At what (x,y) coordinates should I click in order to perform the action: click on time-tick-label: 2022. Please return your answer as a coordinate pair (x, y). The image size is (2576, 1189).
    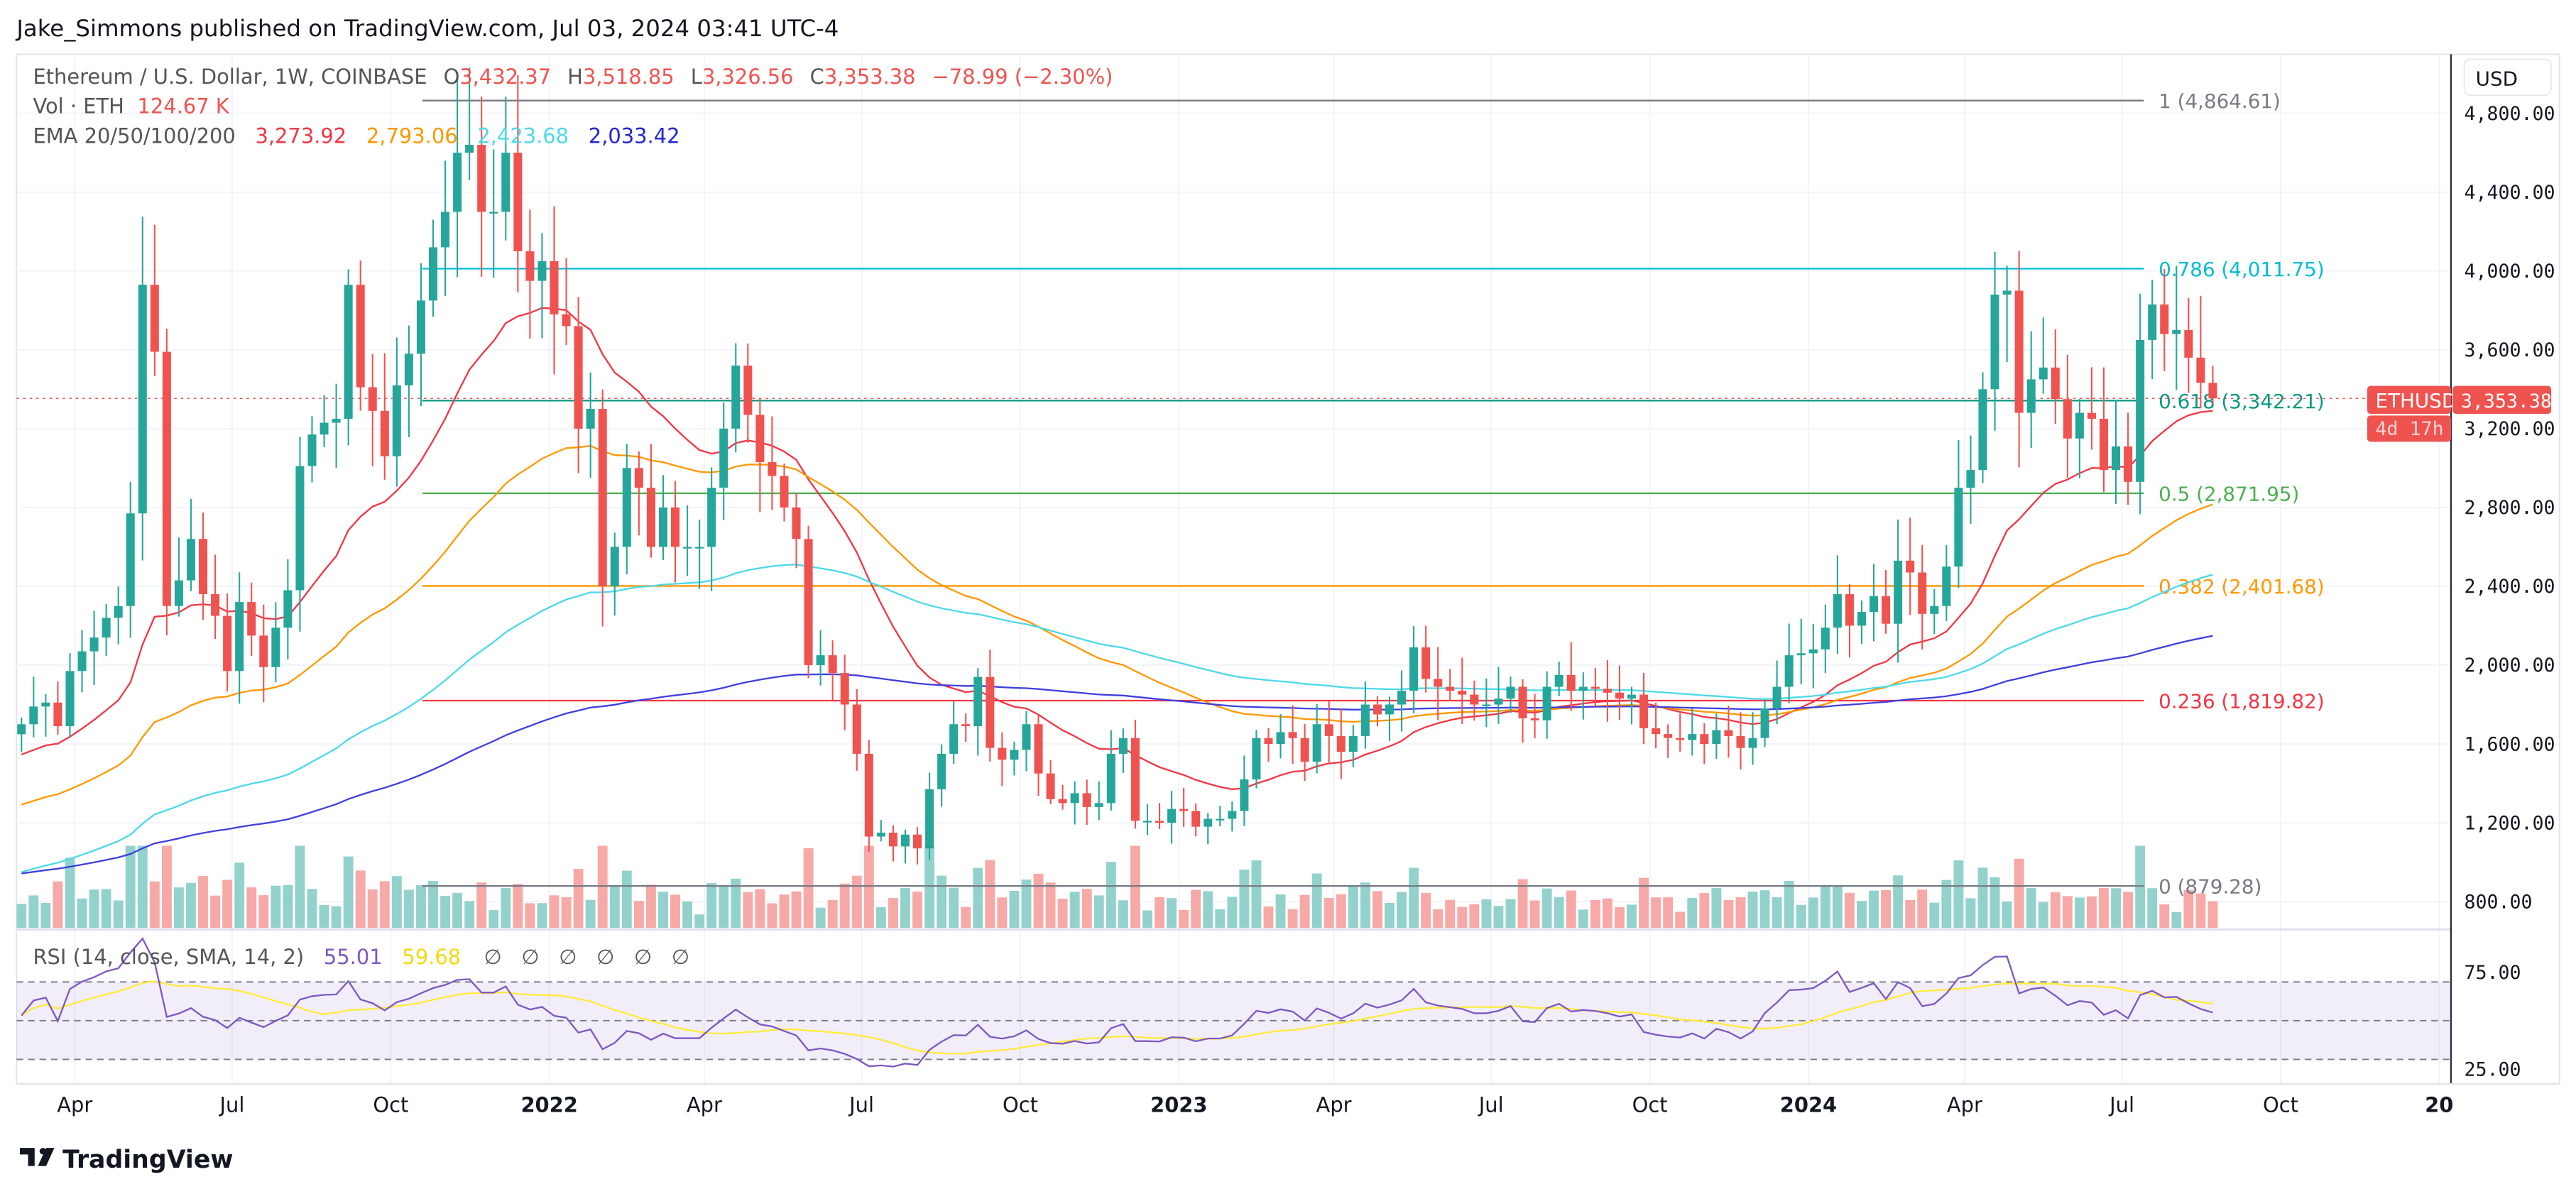
    Looking at the image, I should click on (548, 1104).